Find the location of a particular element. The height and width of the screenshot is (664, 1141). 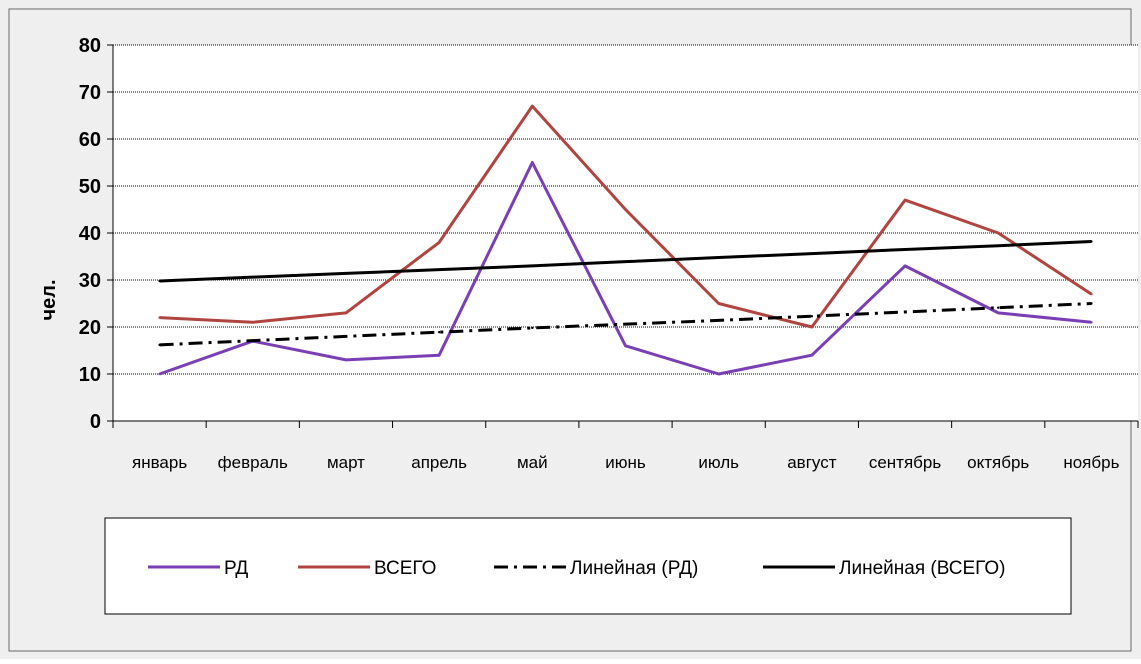

legend-box is located at coordinates (588, 566).